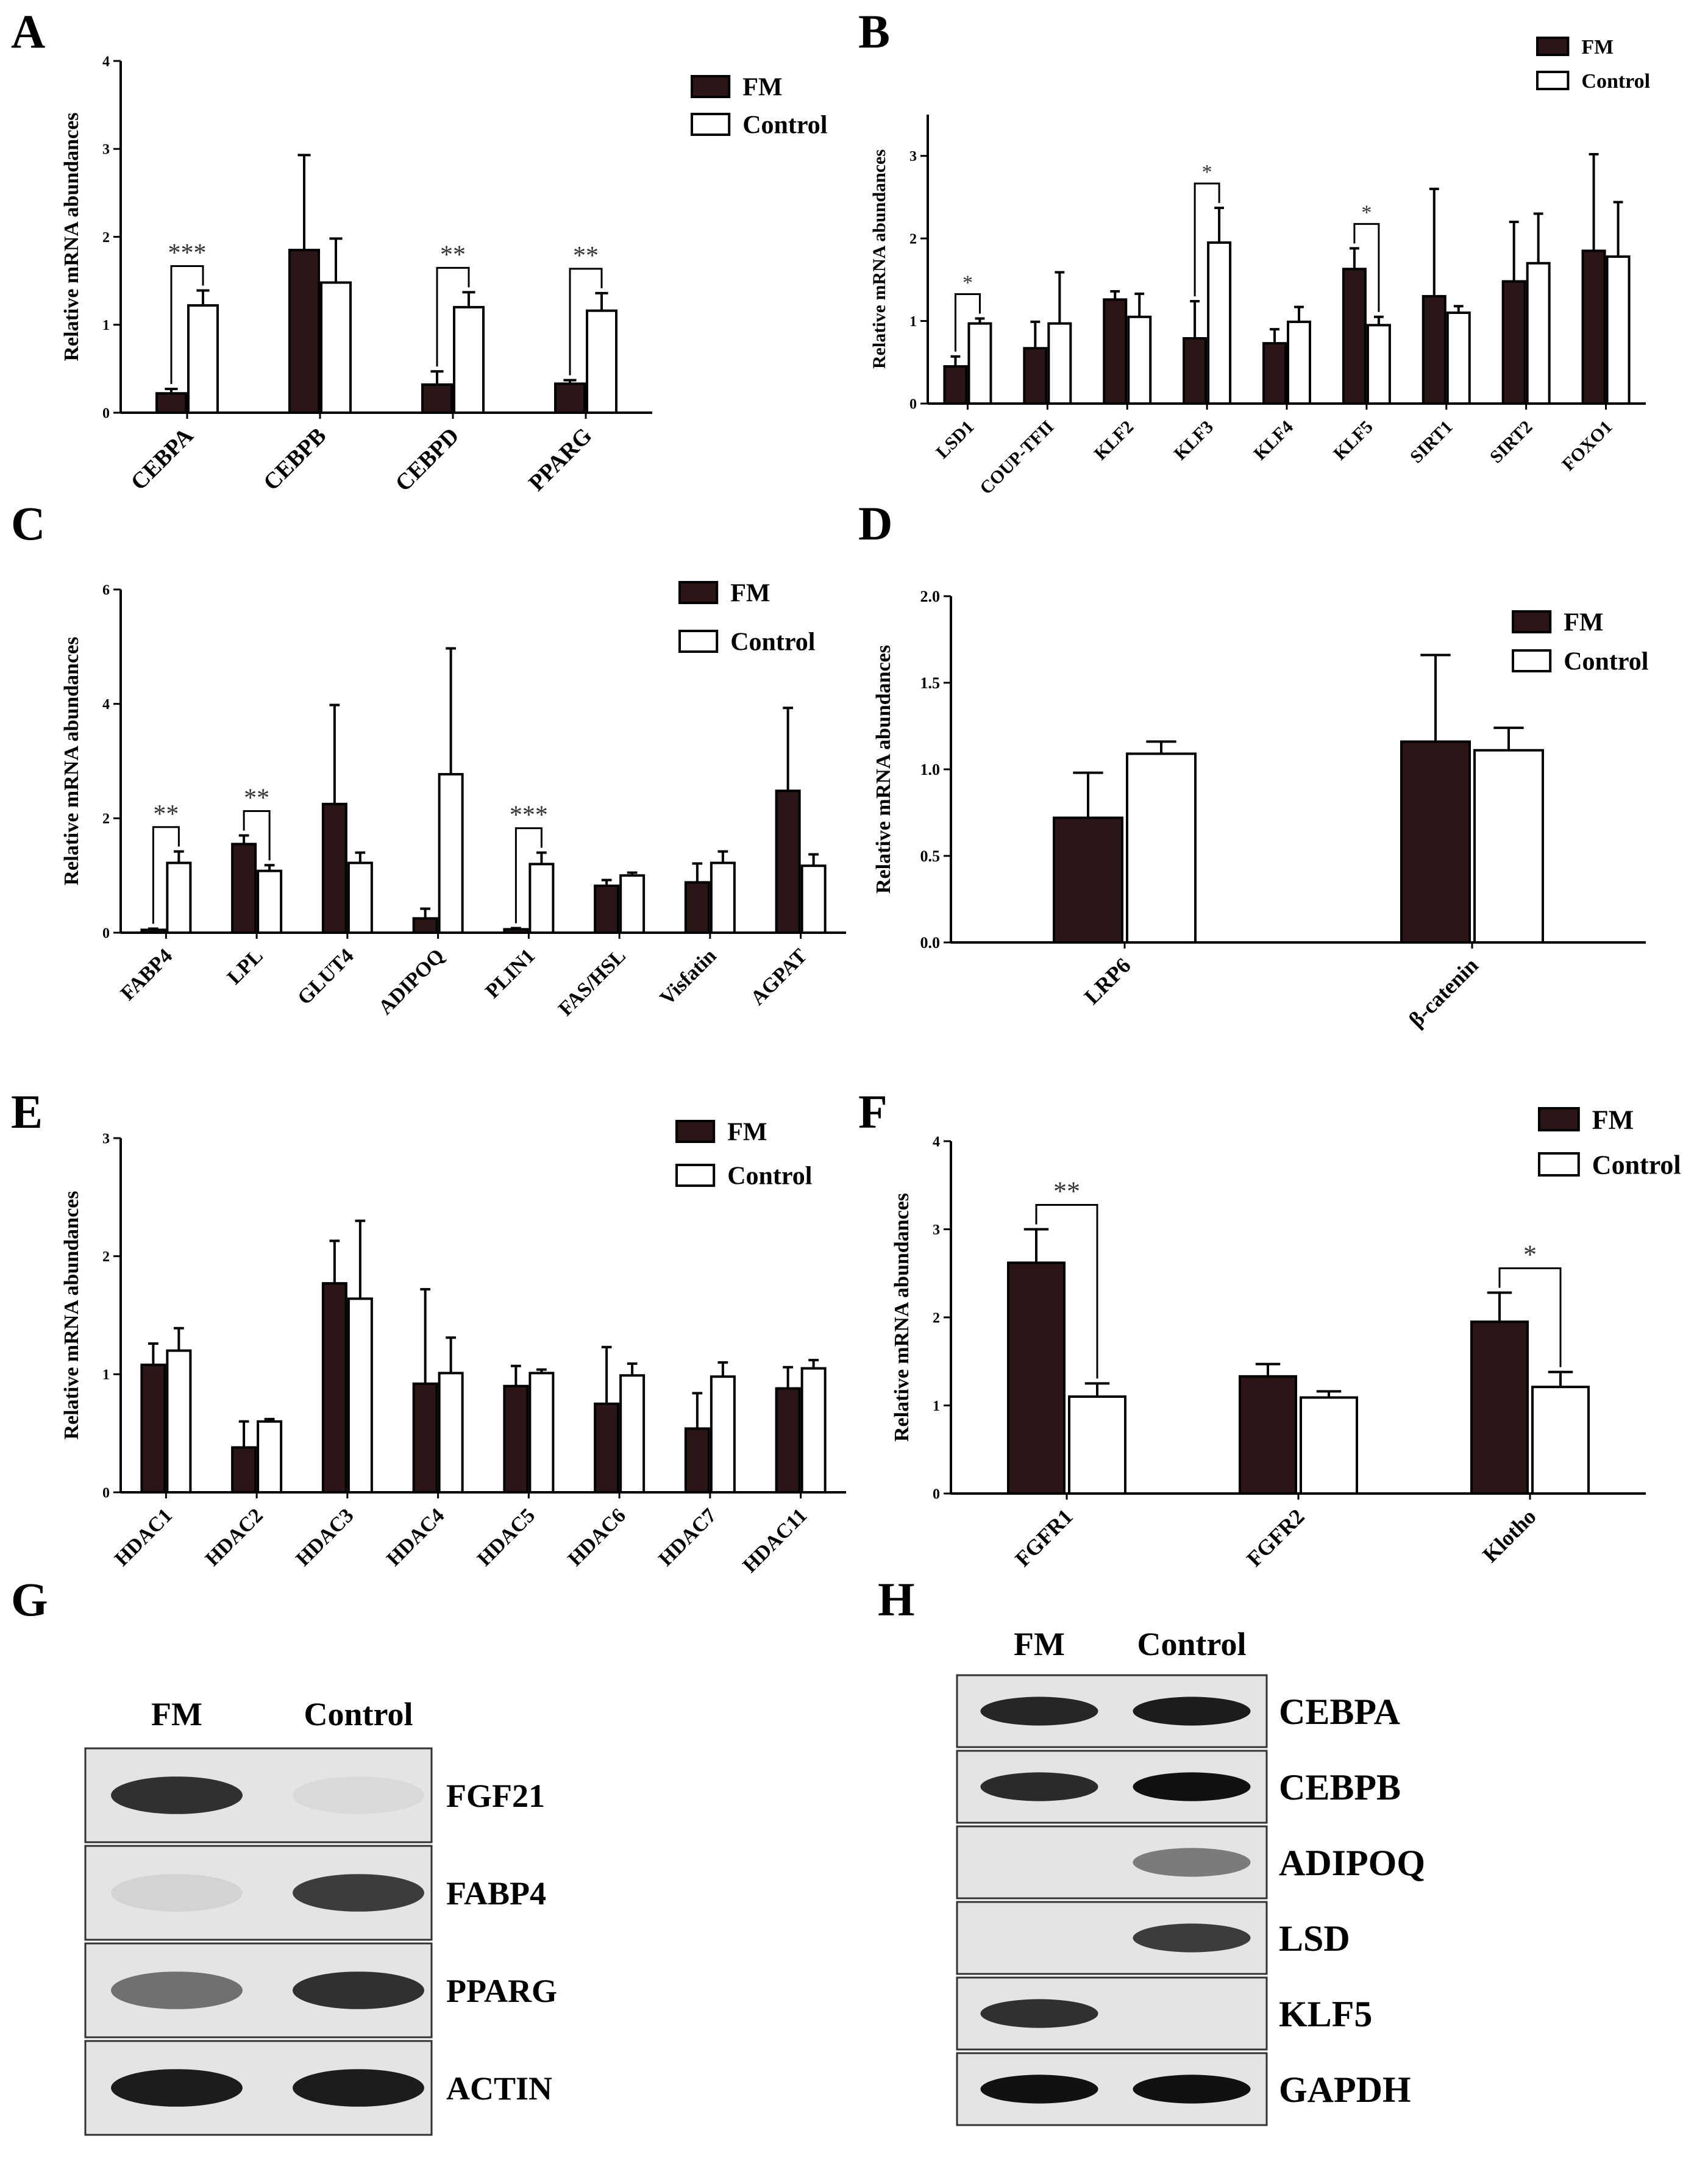 The width and height of the screenshot is (1708, 2158). I want to click on x-tick-label: COUP-TFII, so click(1017, 458).